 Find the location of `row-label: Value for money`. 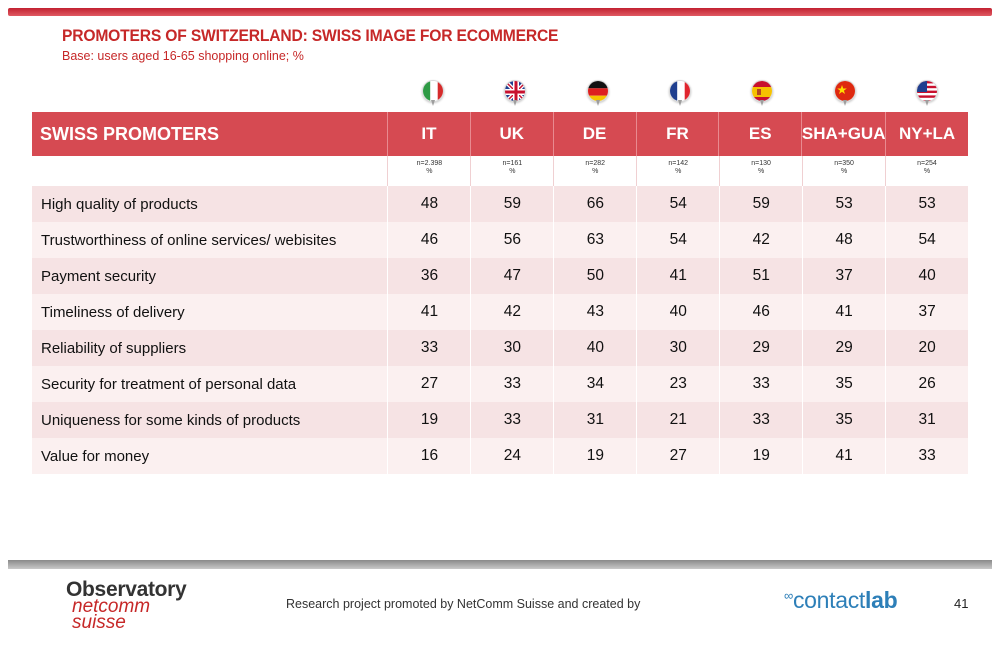

row-label: Value for money is located at coordinates (95, 456).